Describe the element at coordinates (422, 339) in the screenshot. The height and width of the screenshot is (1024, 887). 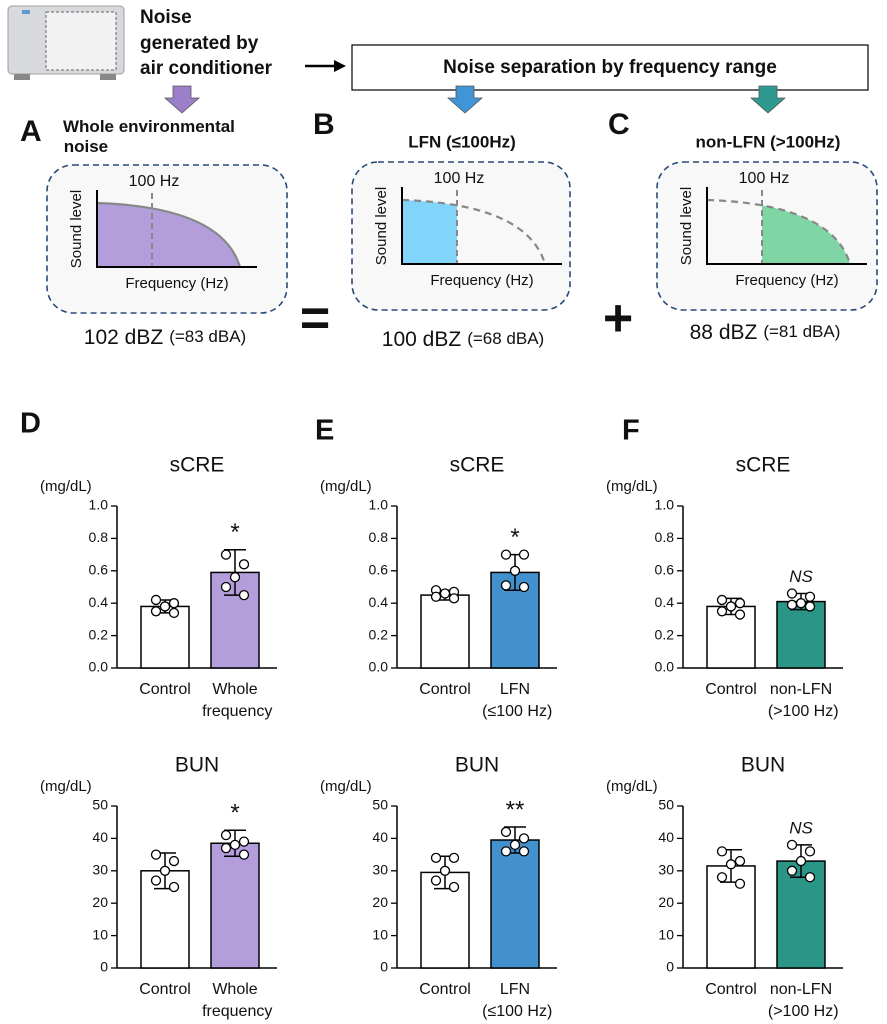
I see `level: 100 dBZ` at that location.